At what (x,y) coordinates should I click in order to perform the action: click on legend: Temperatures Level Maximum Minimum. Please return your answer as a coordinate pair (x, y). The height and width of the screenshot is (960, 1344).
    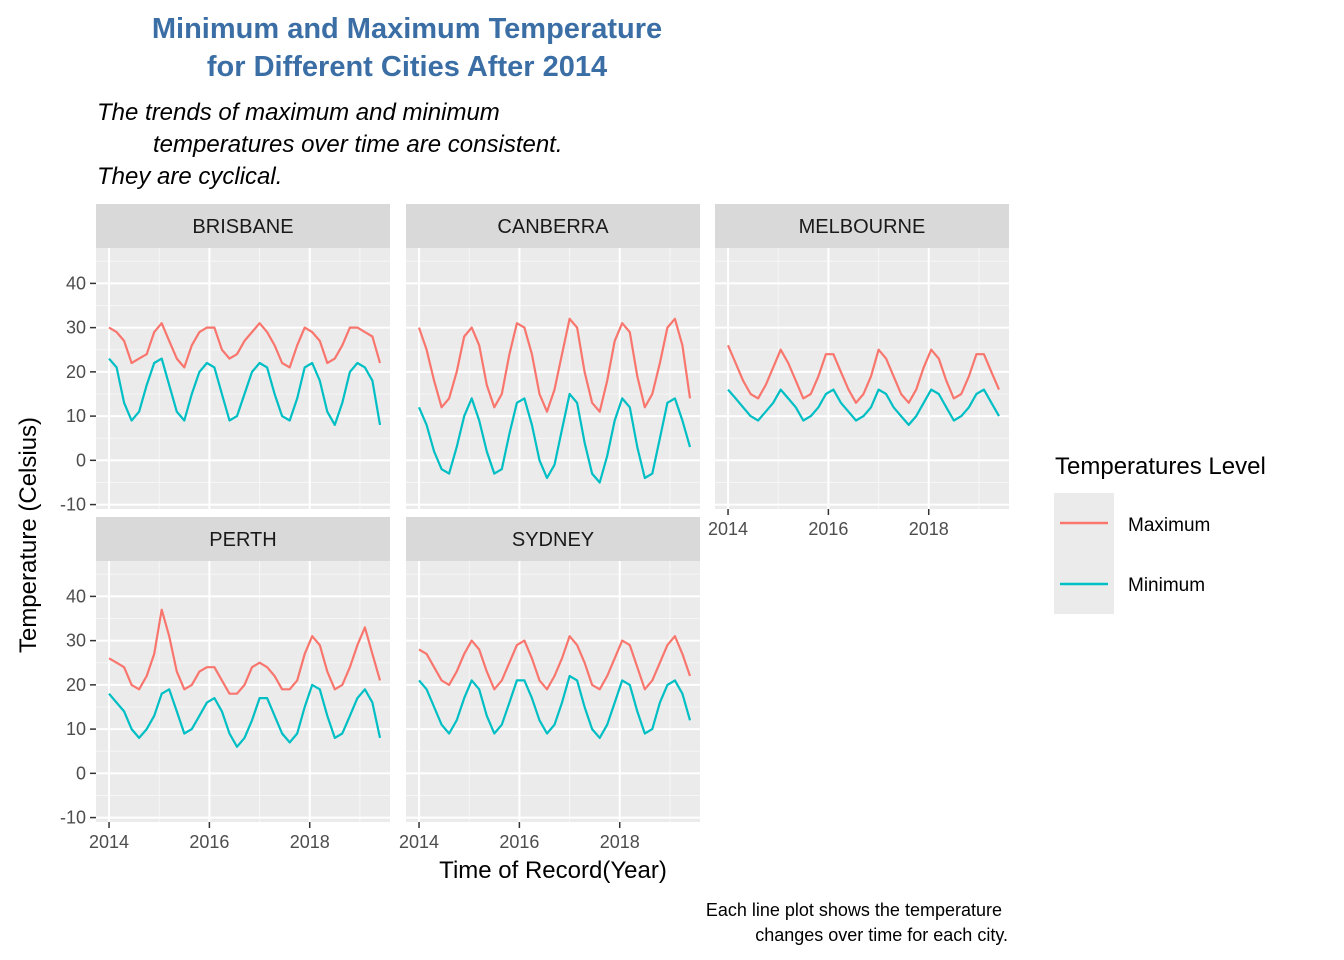
    Looking at the image, I should click on (1160, 533).